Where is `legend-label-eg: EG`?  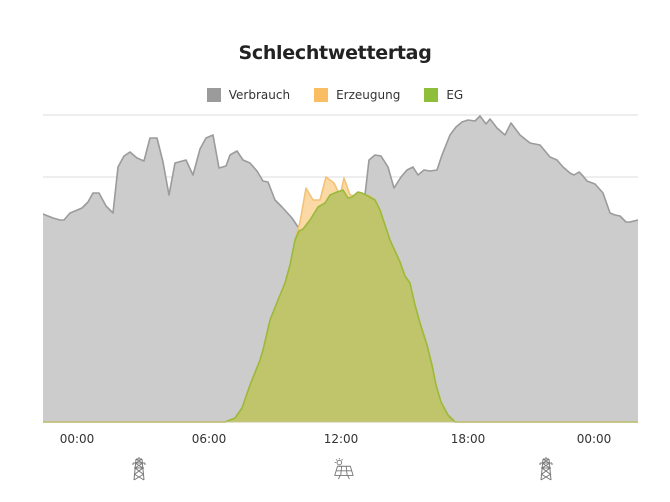 legend-label-eg: EG is located at coordinates (455, 95).